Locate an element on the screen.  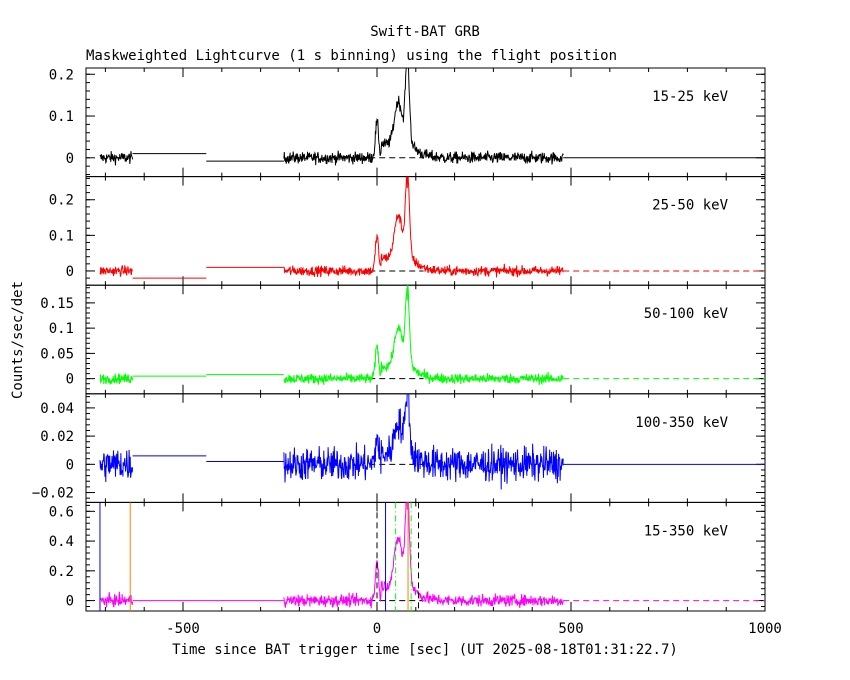
y-tick-label: 0.15 is located at coordinates (57, 304).